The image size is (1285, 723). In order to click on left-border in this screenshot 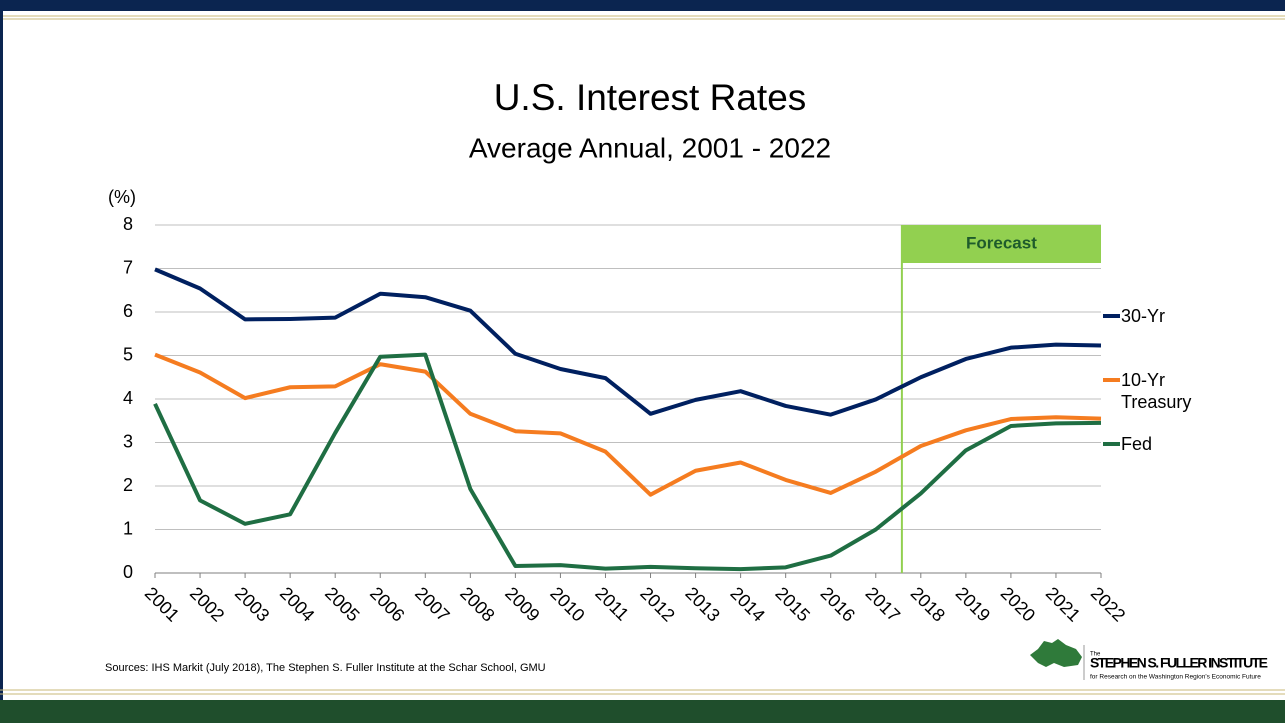, I will do `click(1, 361)`.